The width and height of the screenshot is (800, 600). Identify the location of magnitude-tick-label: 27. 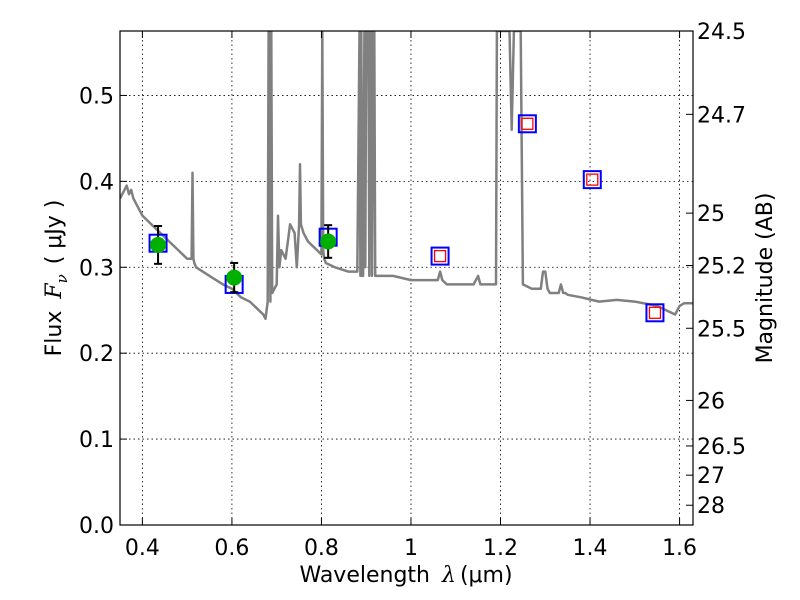
(711, 476).